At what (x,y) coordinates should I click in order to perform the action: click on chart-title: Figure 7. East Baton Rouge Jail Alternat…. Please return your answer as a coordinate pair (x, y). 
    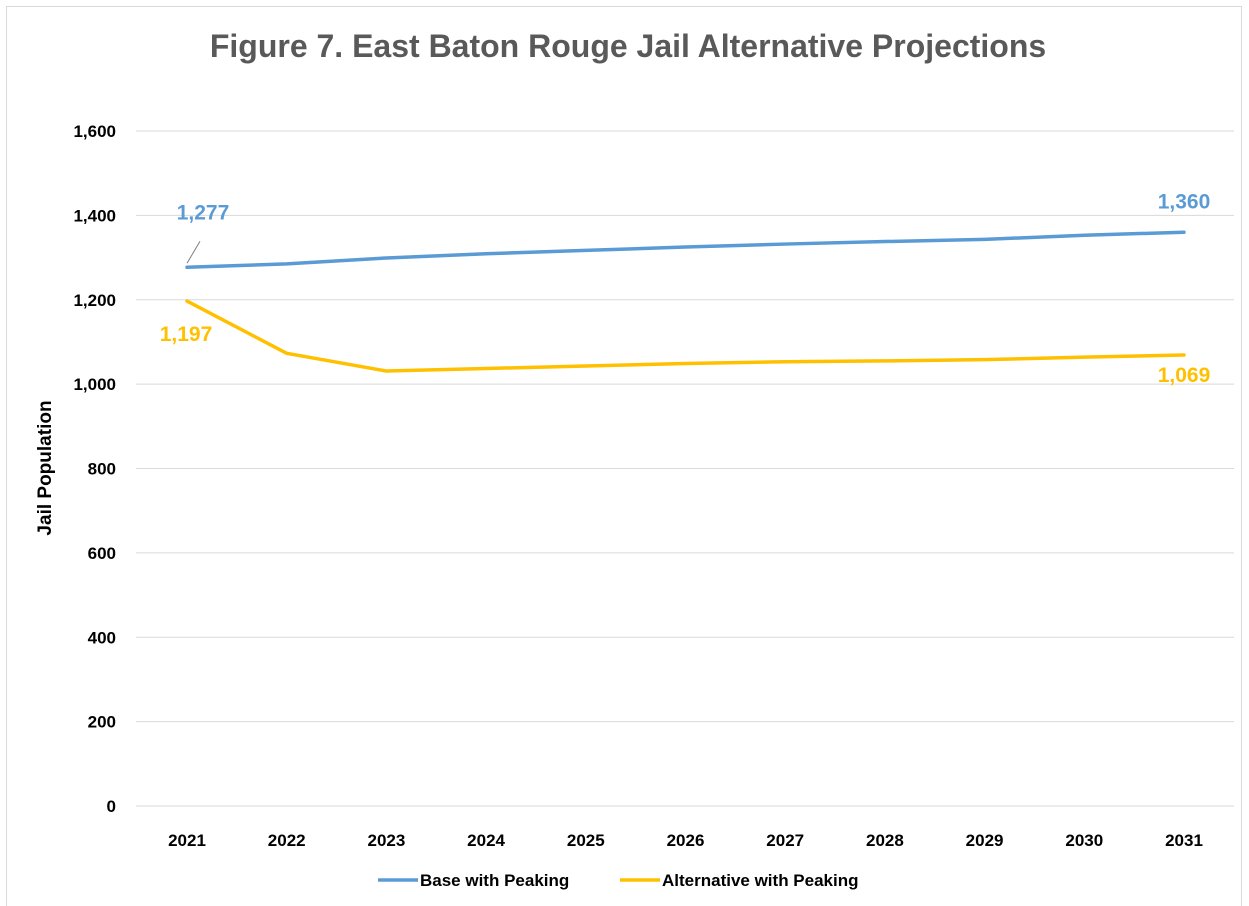
    Looking at the image, I should click on (628, 46).